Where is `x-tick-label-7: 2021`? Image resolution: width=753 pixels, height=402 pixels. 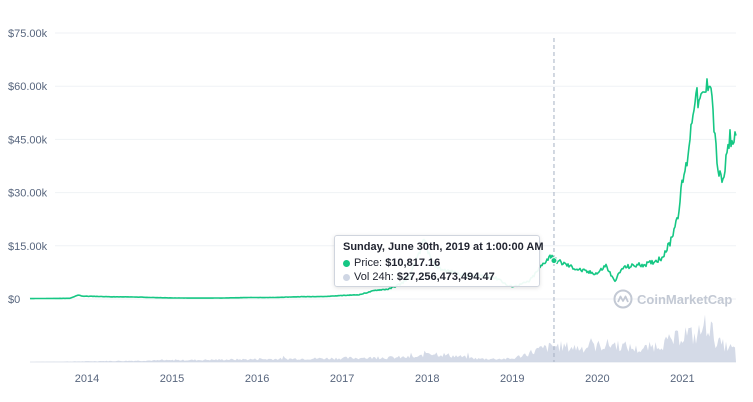
x-tick-label-7: 2021 is located at coordinates (682, 379).